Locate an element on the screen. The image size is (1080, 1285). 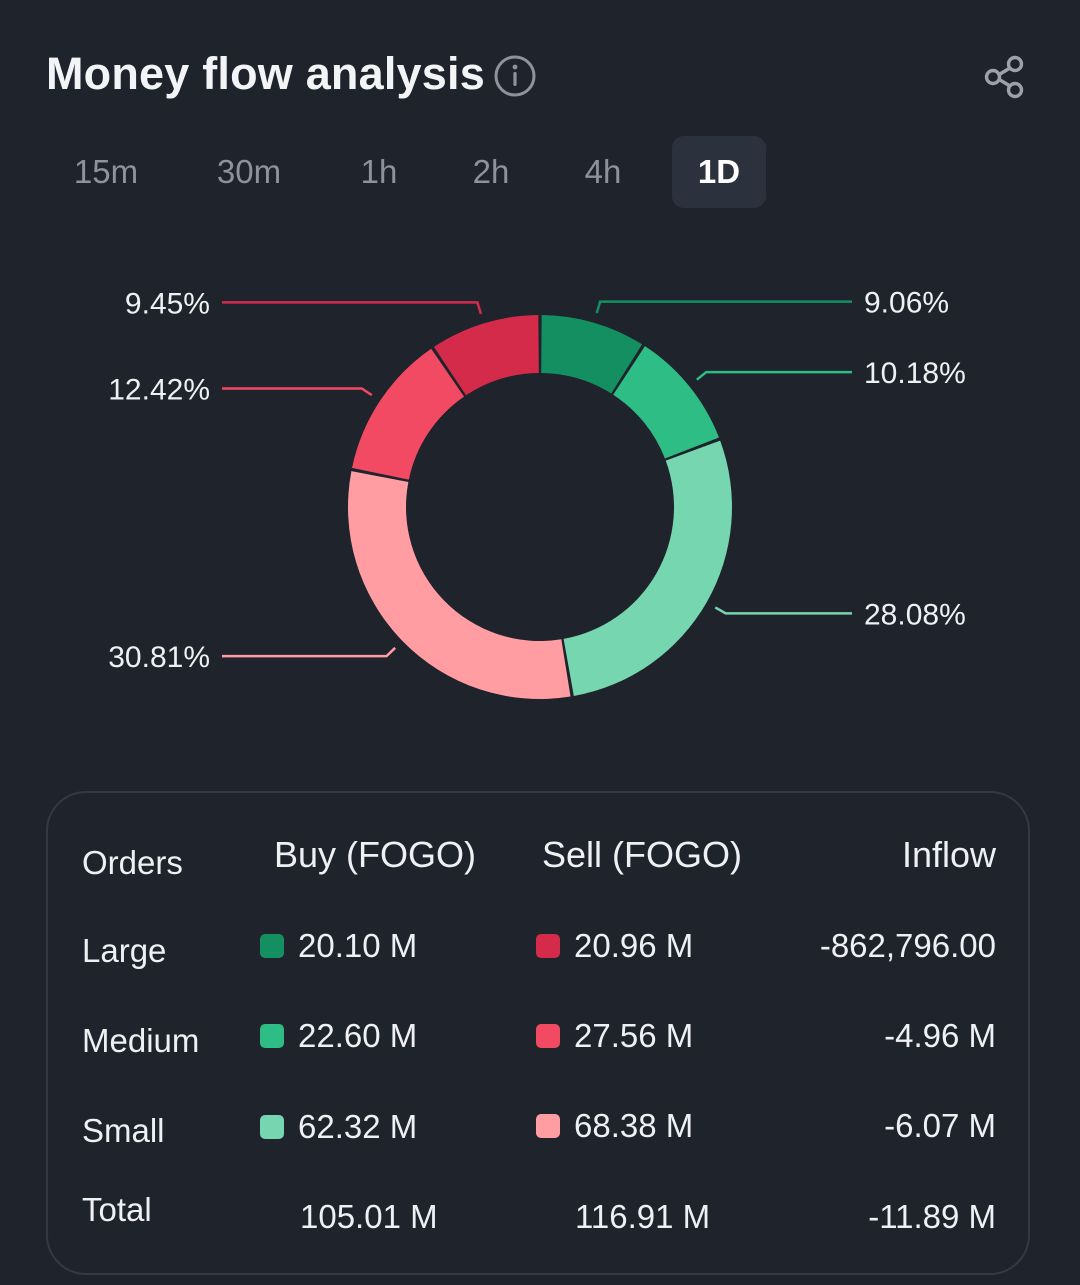
total-inflow-value: -11.89 M is located at coordinates (932, 1216).